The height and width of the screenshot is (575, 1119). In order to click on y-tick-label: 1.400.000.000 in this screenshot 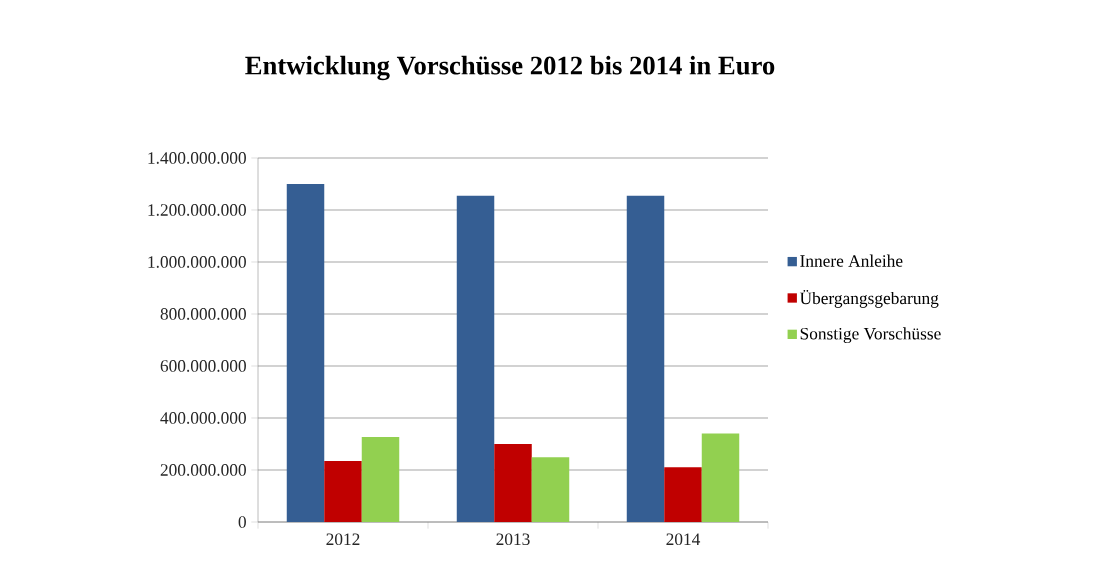, I will do `click(197, 158)`.